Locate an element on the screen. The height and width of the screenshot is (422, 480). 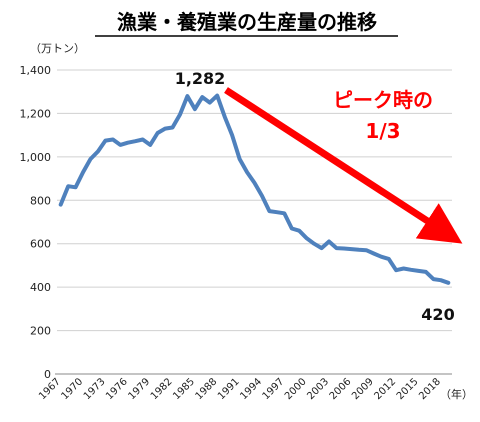
y-tick-label: 1,400 is located at coordinates (36, 70).